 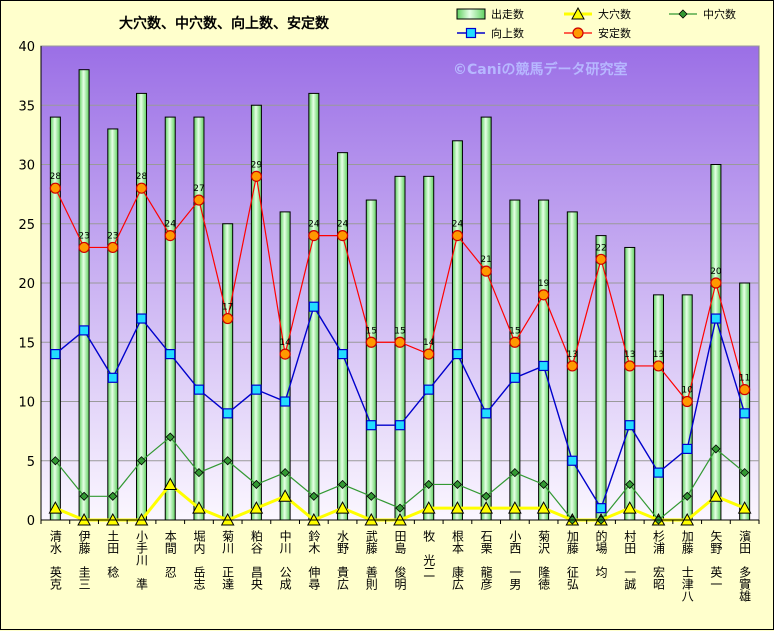 I want to click on x-tick-label: 鈴木 伸尋, so click(x=314, y=559).